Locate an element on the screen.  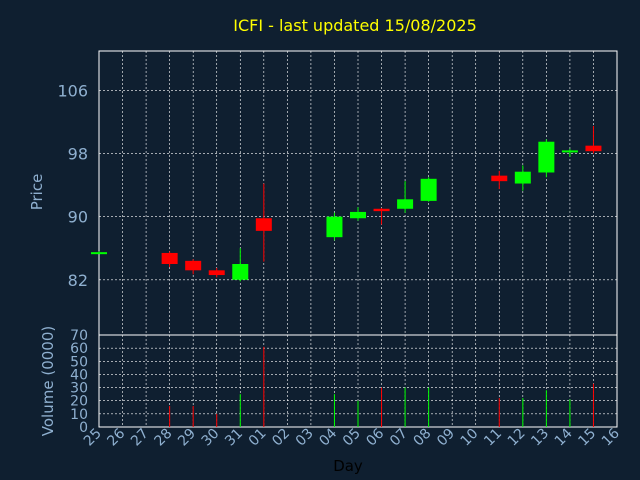
x-tick-label: 05 is located at coordinates (352, 438).